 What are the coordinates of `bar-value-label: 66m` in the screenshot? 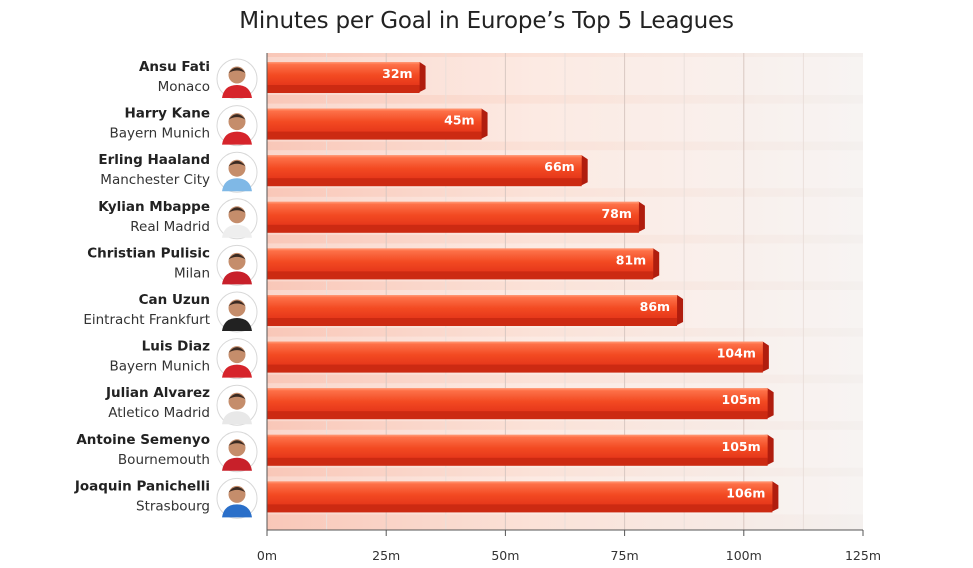 It's located at (559, 166).